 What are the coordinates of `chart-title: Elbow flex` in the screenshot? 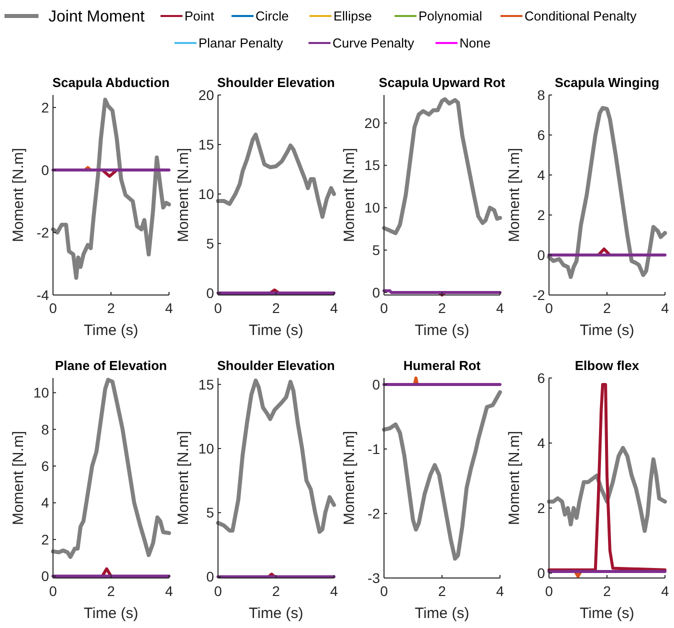 It's located at (607, 365).